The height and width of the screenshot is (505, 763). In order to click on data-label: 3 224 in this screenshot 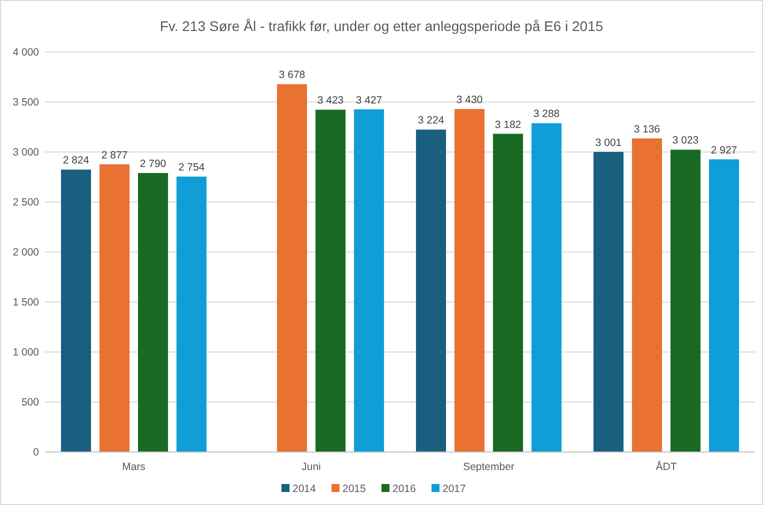, I will do `click(431, 120)`.